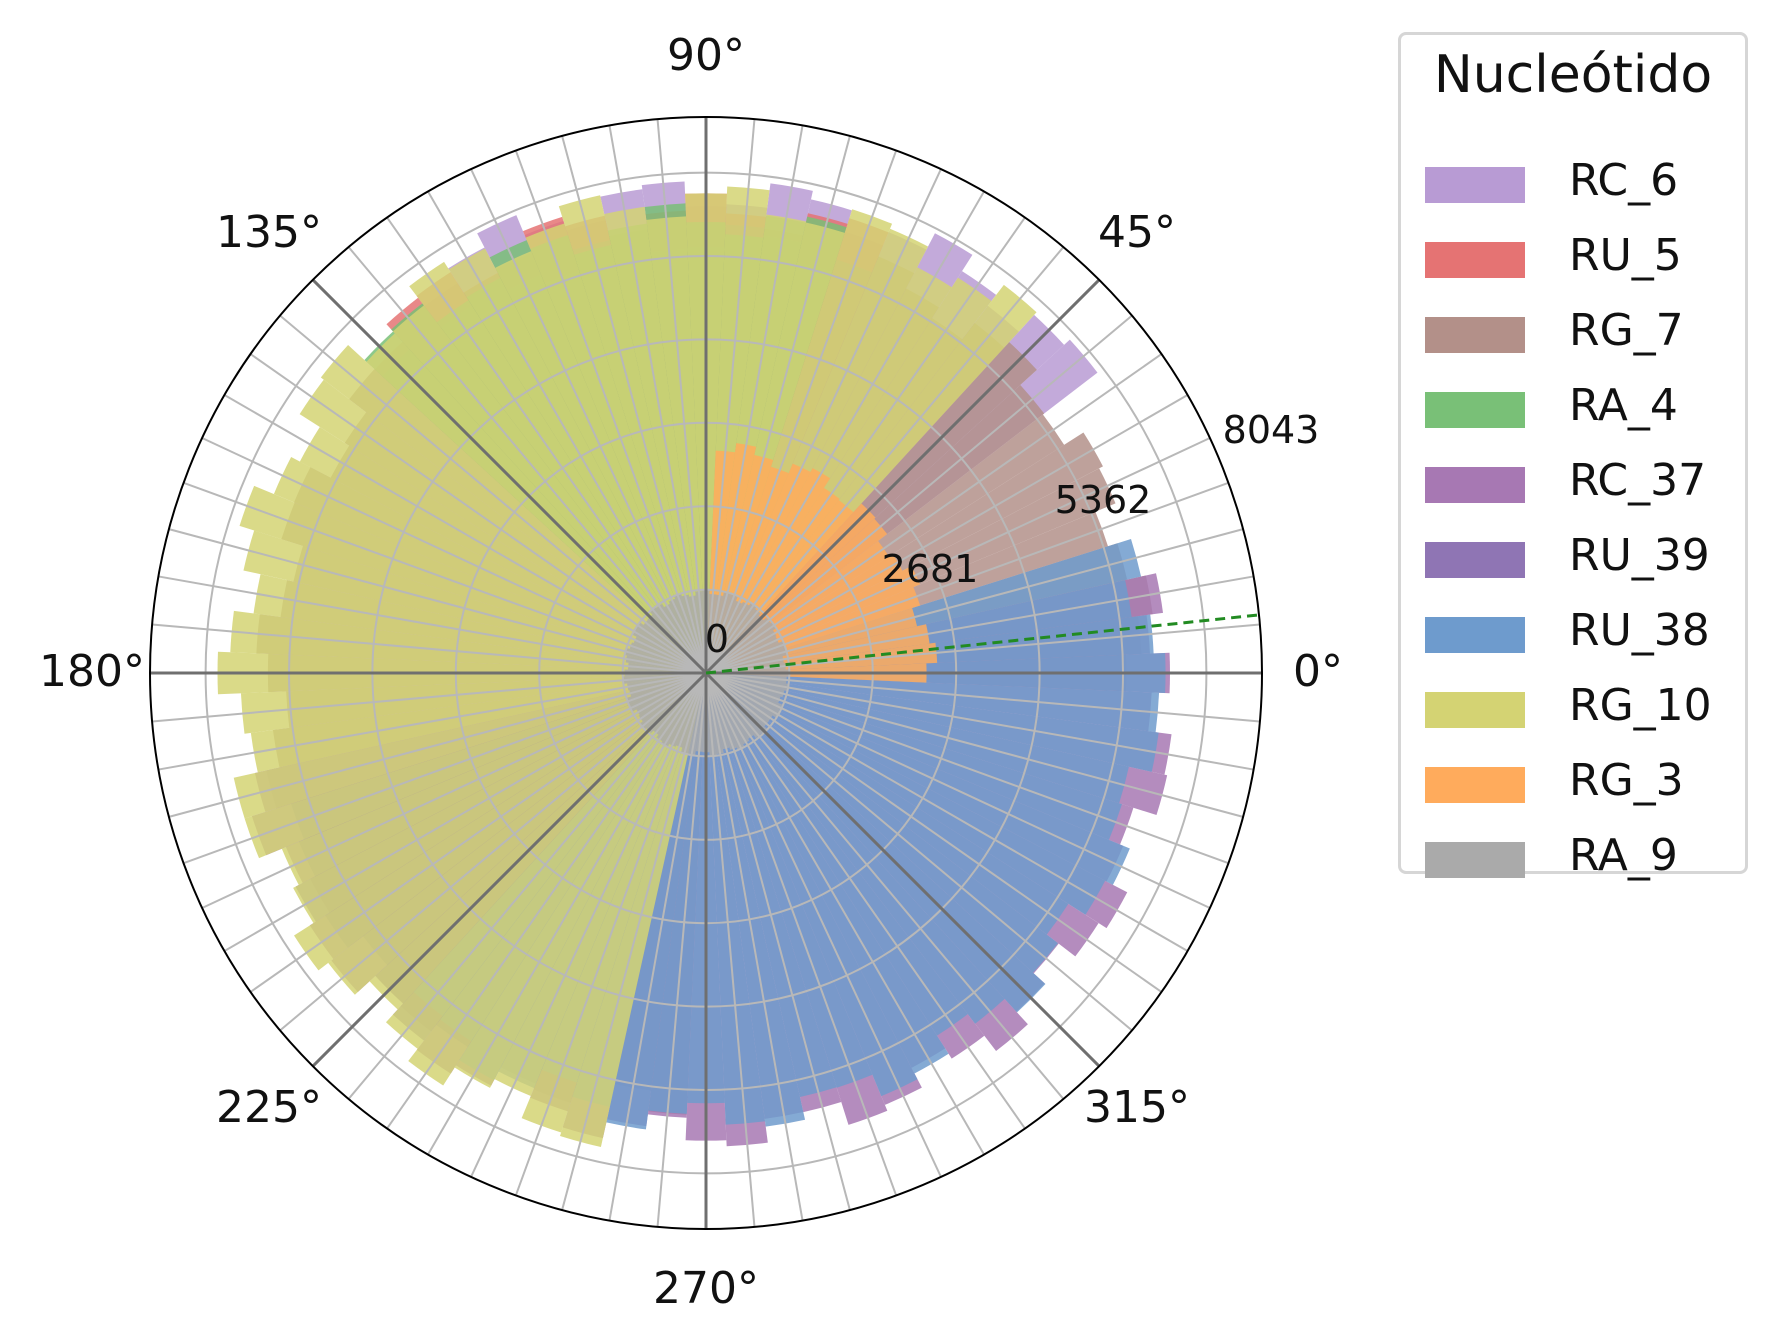  Describe the element at coordinates (92, 671) in the screenshot. I see `angle-tick-label: 180°` at that location.